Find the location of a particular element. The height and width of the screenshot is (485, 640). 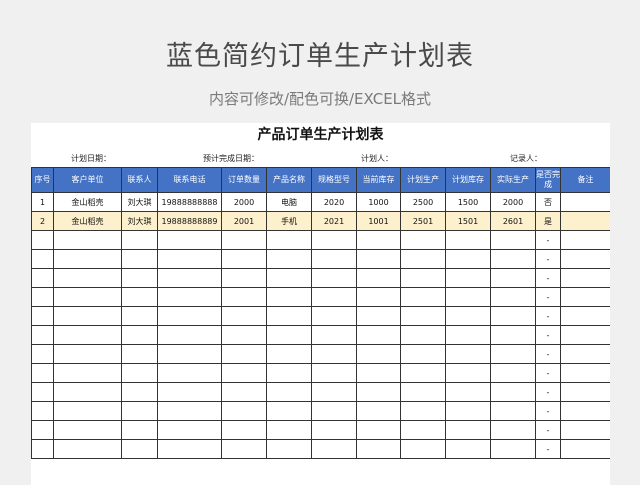

table-cell: 刘大琪 is located at coordinates (139, 221).